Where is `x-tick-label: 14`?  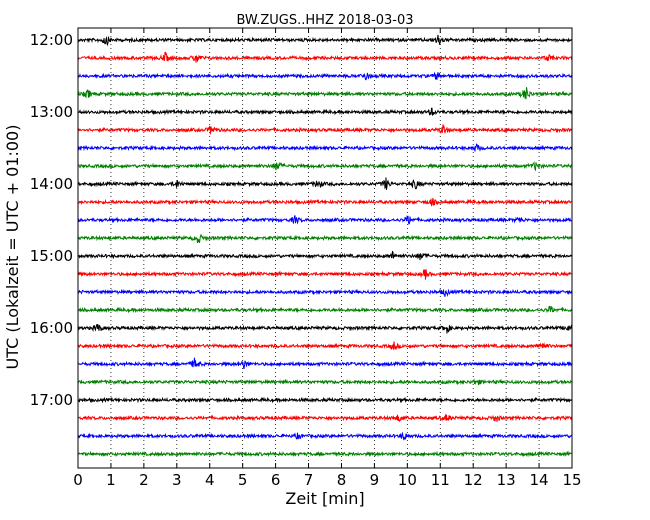 x-tick-label: 14 is located at coordinates (539, 480).